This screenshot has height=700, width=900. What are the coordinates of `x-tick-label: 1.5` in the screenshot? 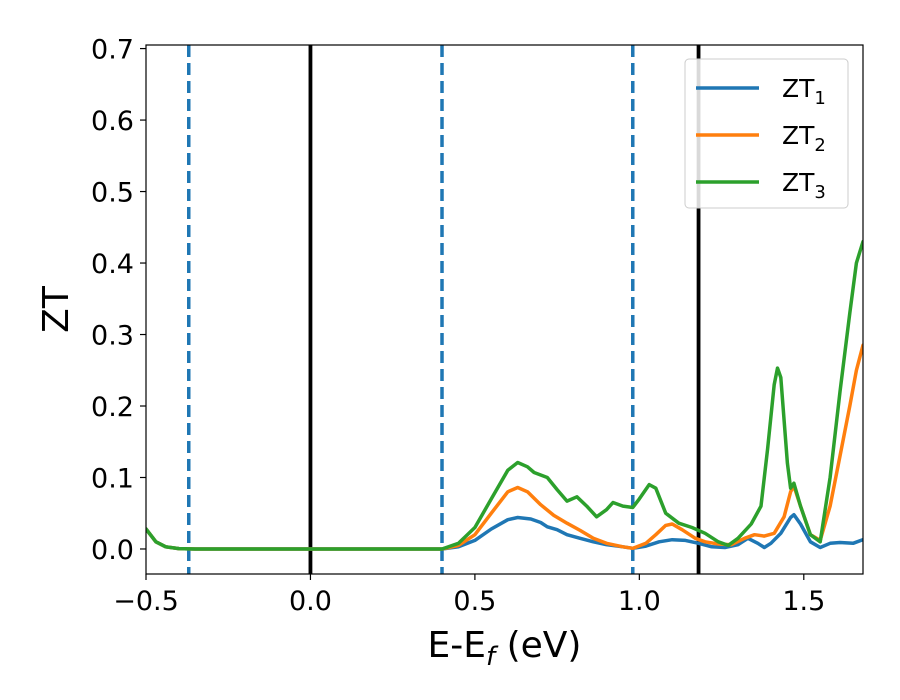 It's located at (803, 601).